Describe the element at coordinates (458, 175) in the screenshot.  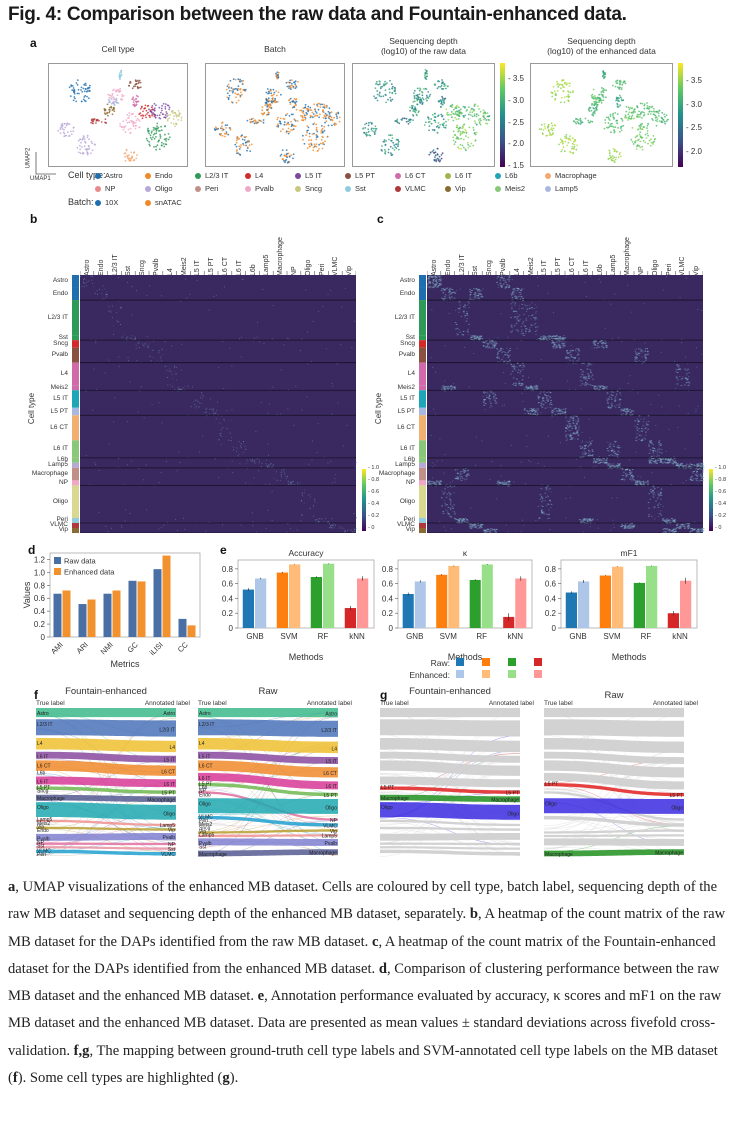
I see `legend-item-cell-type: L6 IT` at that location.